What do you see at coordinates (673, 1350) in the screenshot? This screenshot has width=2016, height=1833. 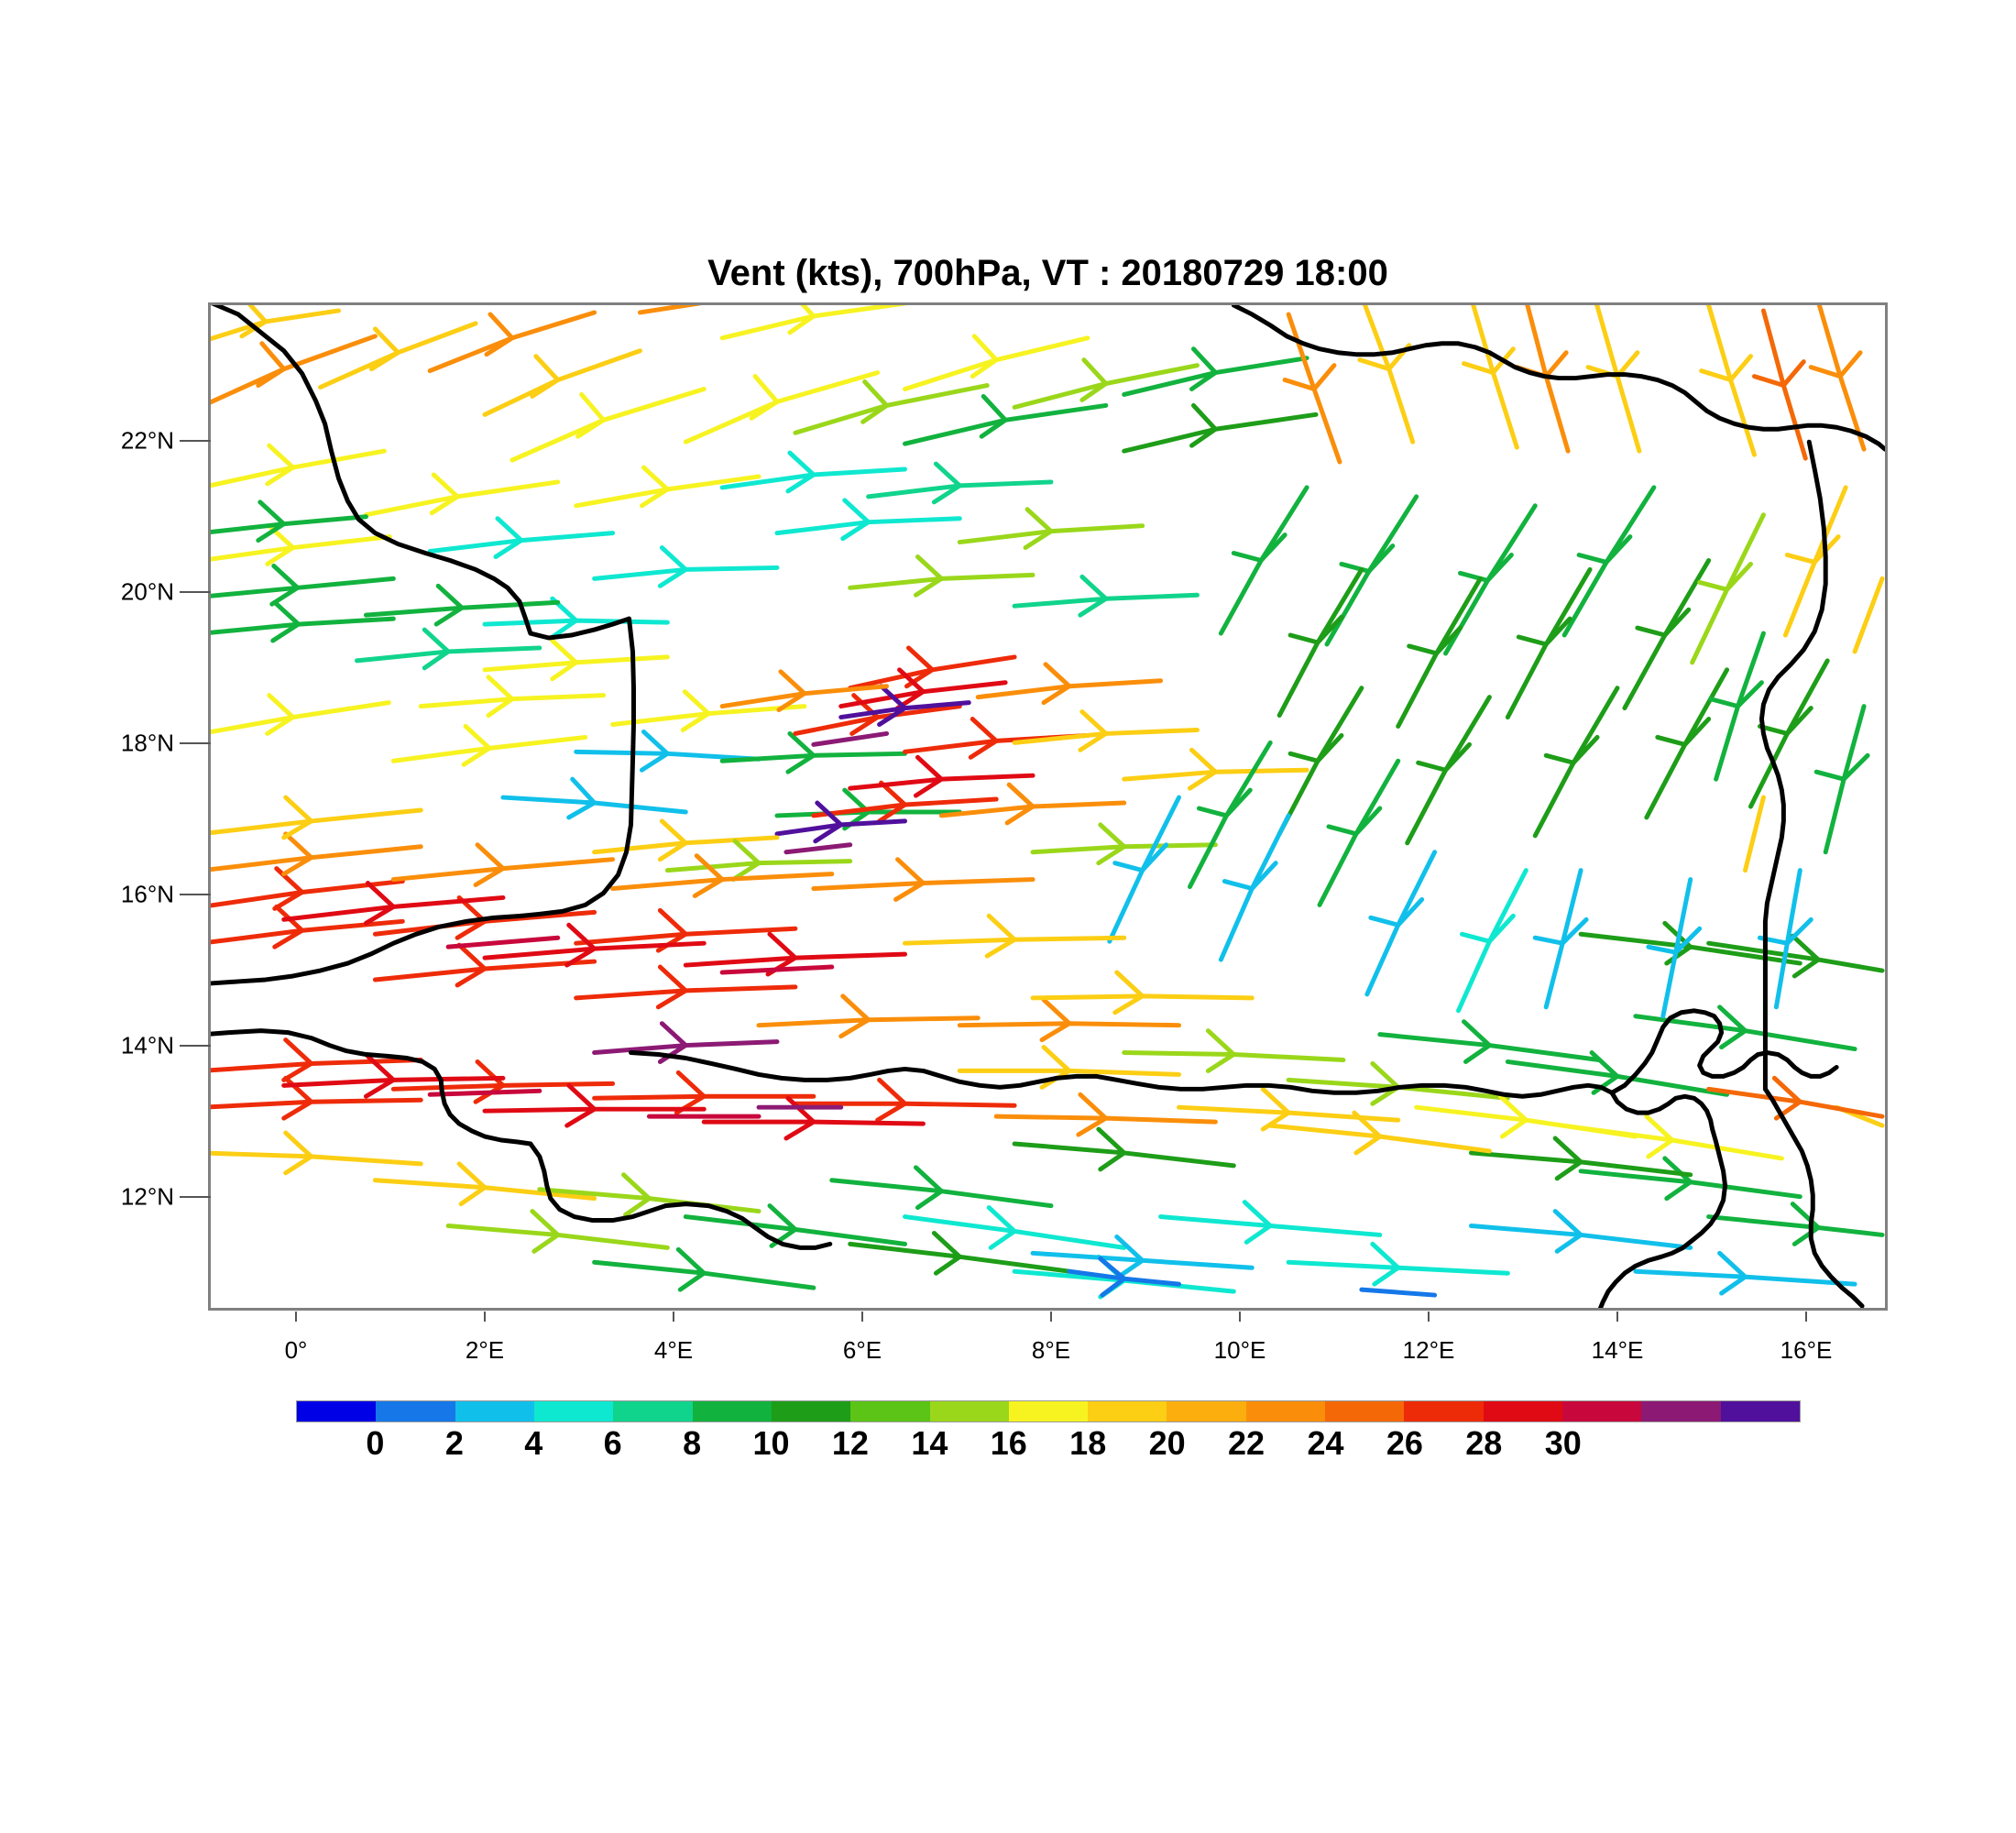 I see `x-tick-label-2: 4°E` at bounding box center [673, 1350].